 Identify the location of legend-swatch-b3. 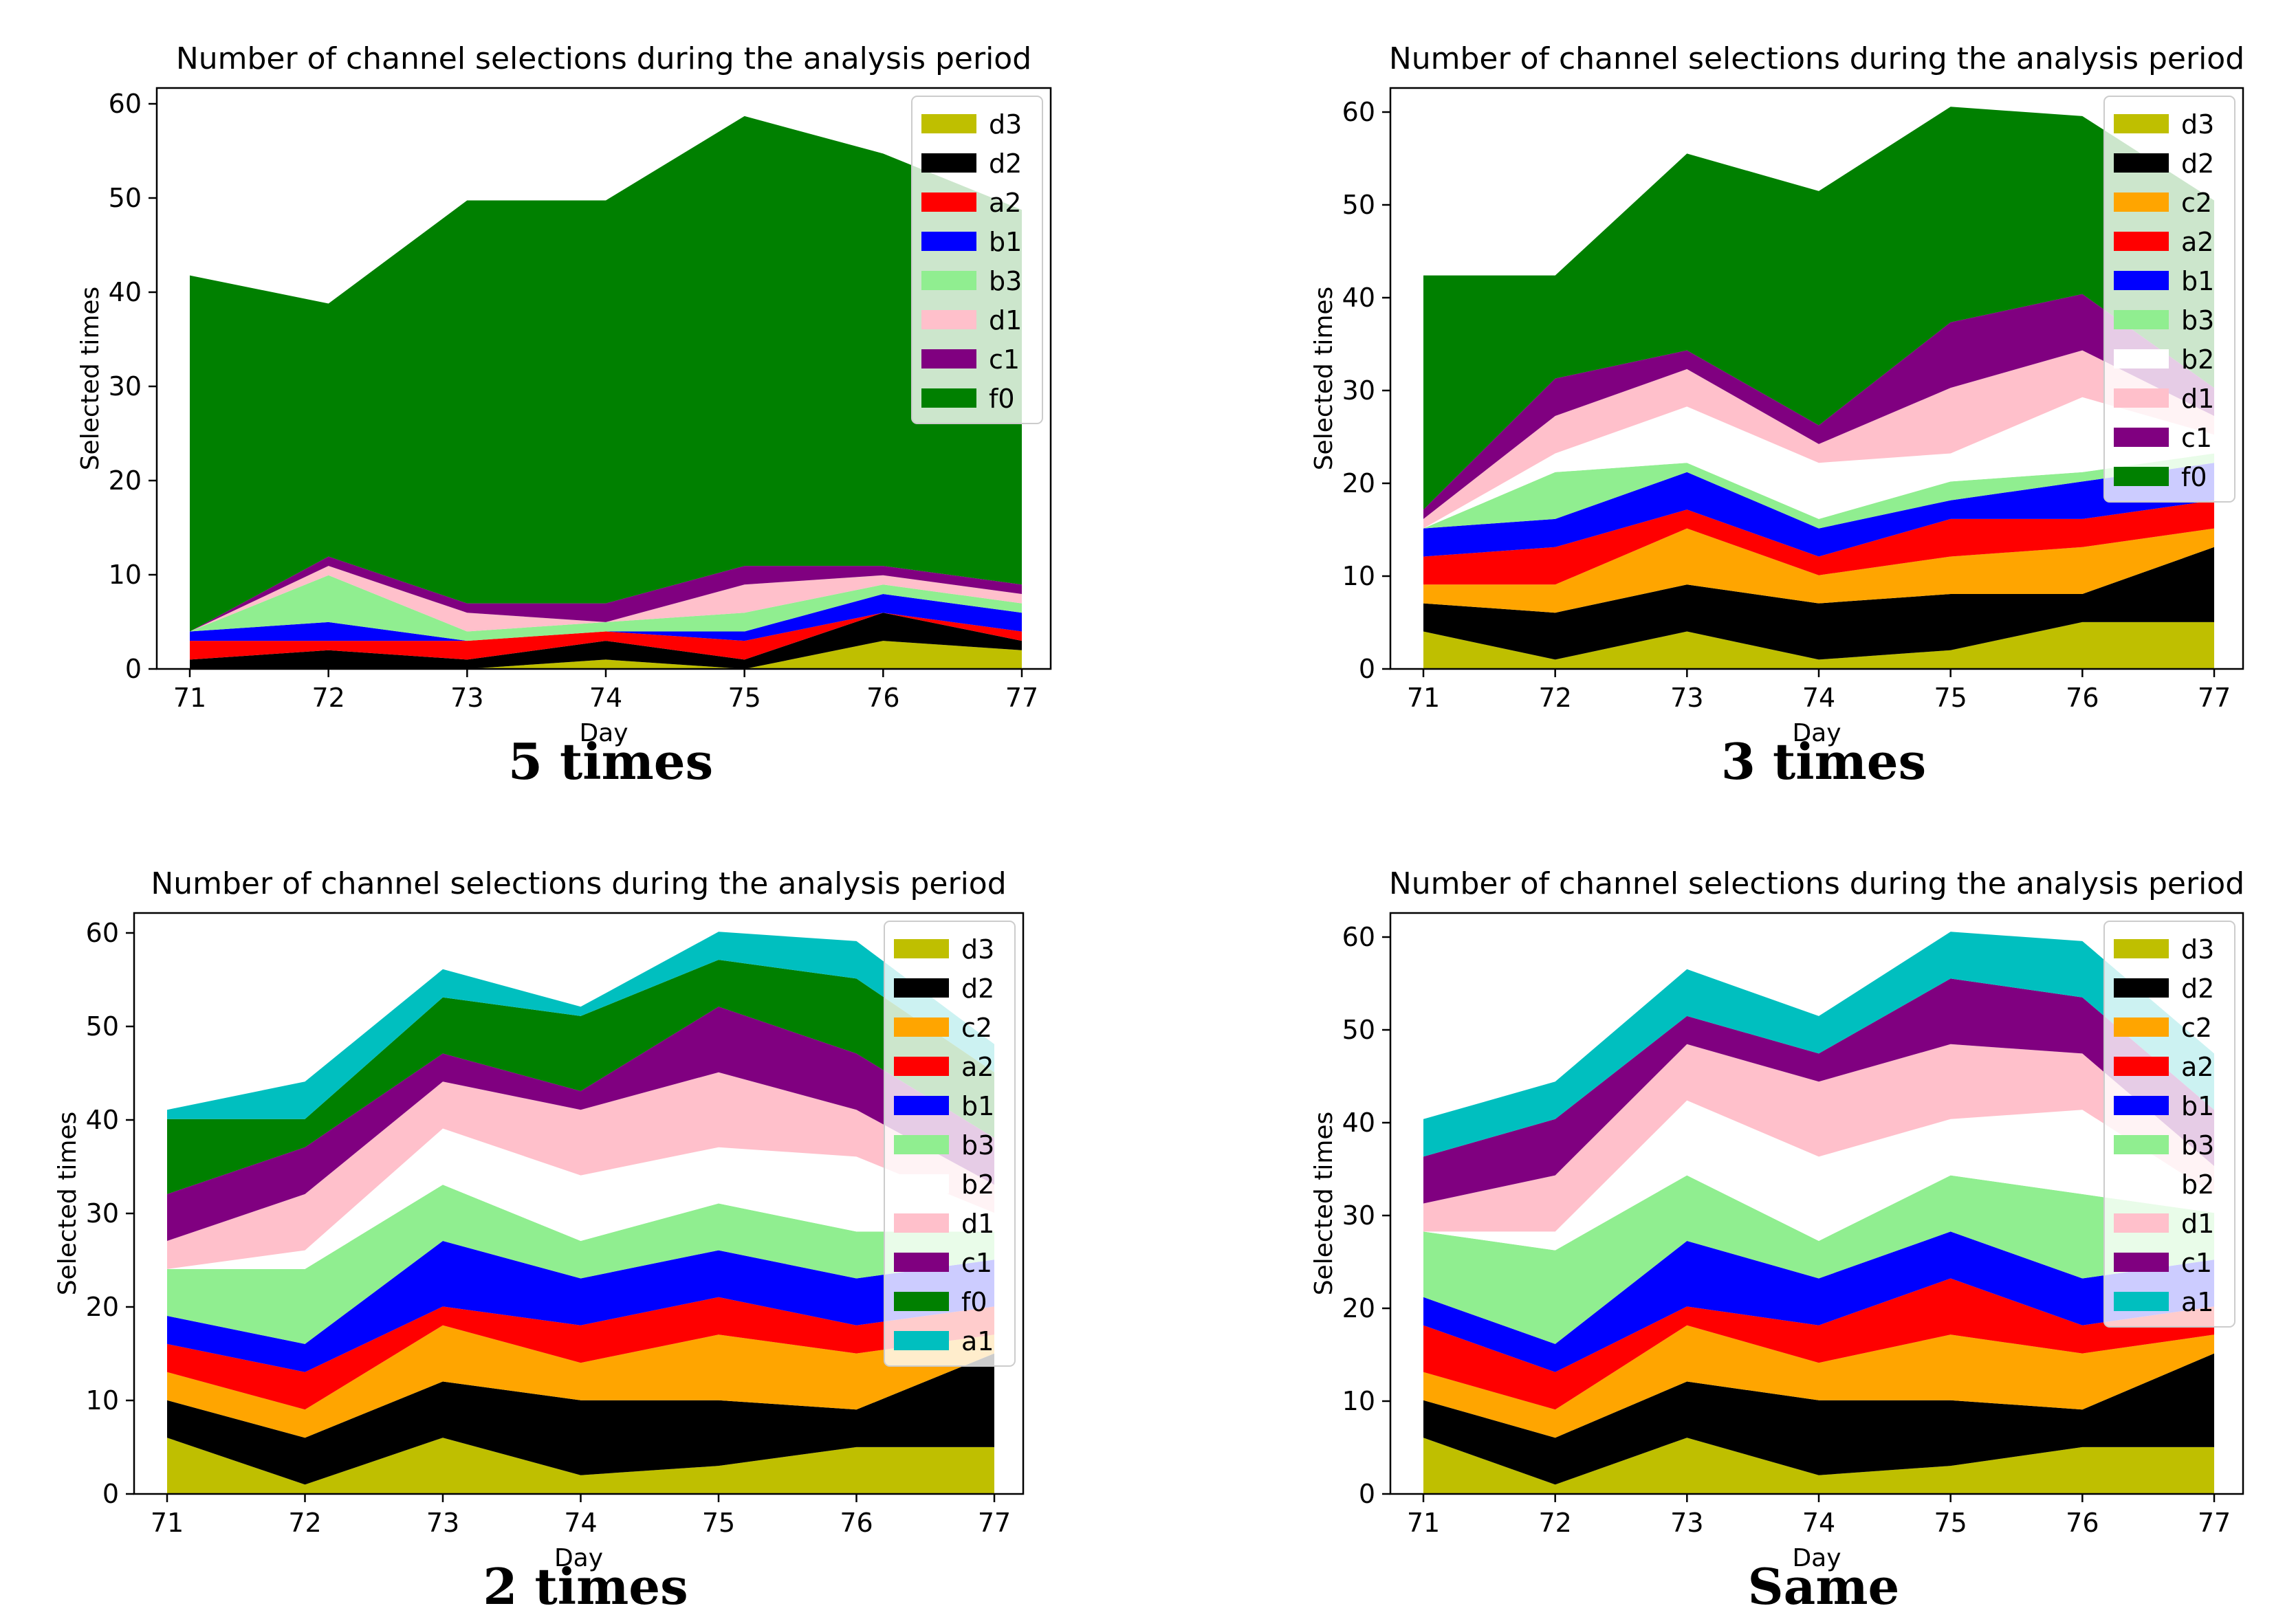
(921, 1144).